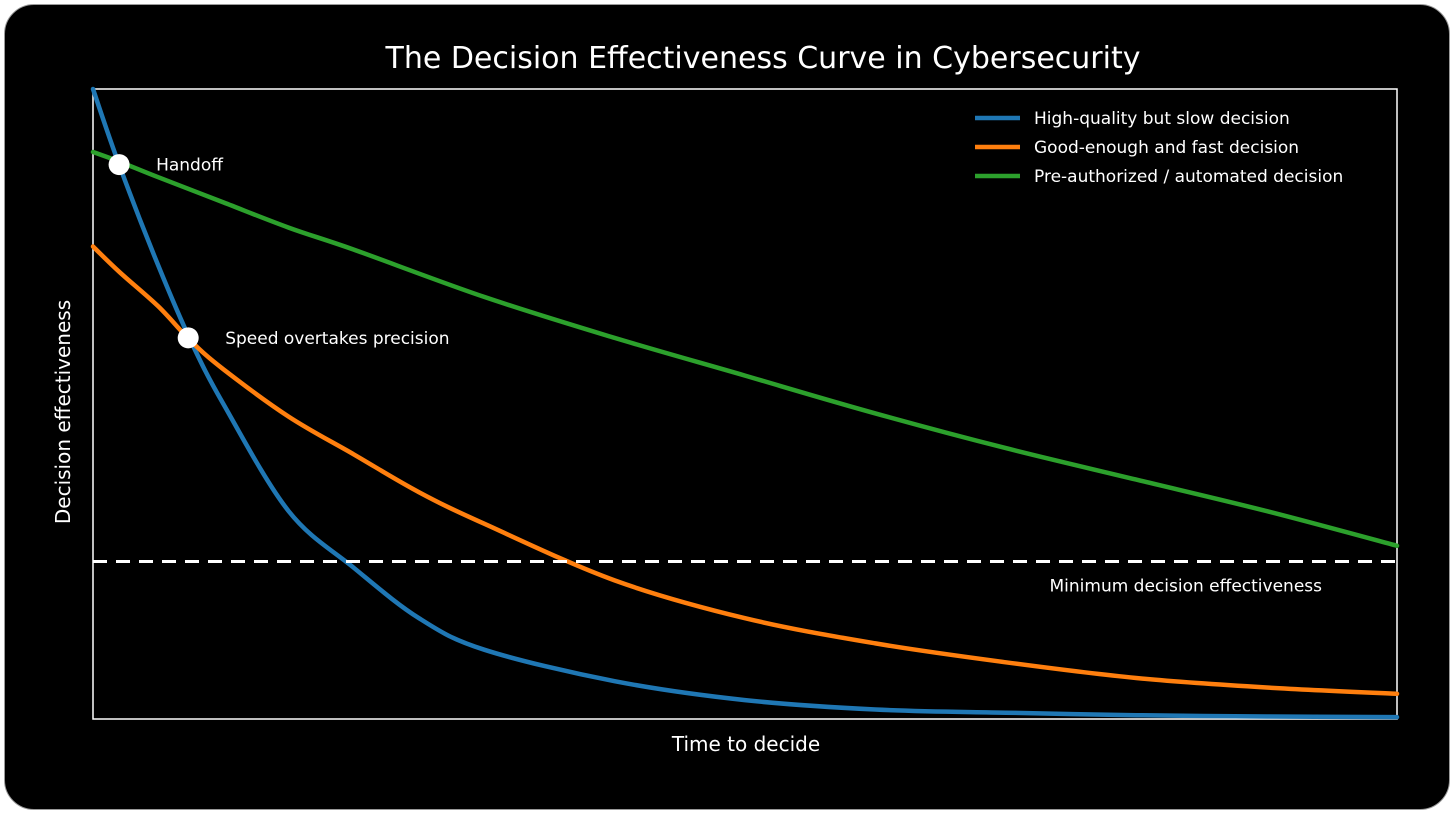 The width and height of the screenshot is (1456, 816). What do you see at coordinates (63, 412) in the screenshot?
I see `y-axis-label: Decision effectiveness` at bounding box center [63, 412].